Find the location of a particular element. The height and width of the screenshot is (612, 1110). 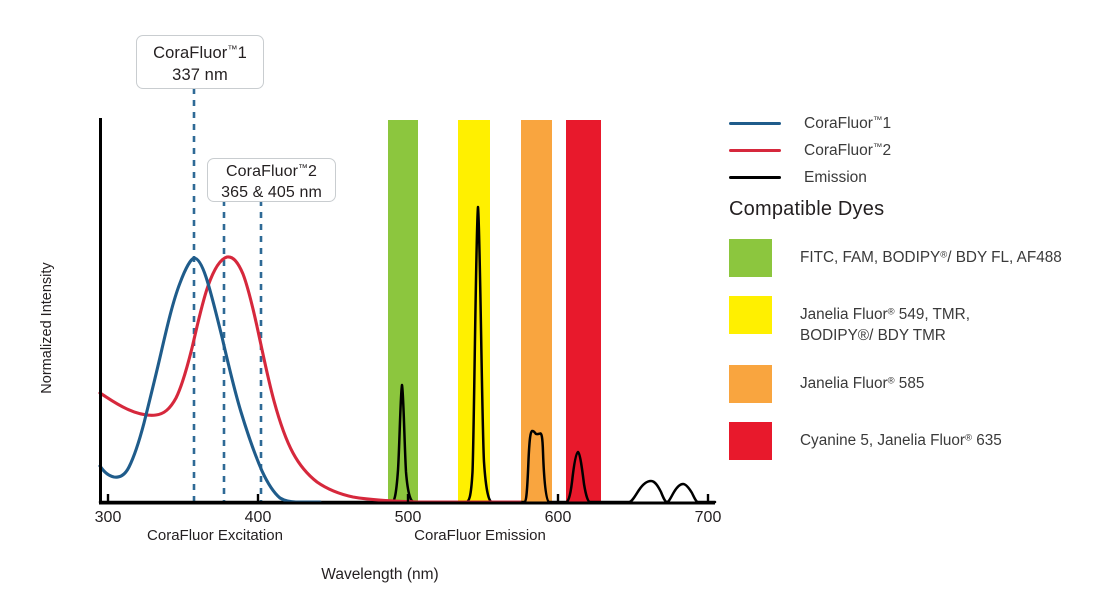

callout-corafluor-2-title: CoraFluor™2 is located at coordinates (271, 171).